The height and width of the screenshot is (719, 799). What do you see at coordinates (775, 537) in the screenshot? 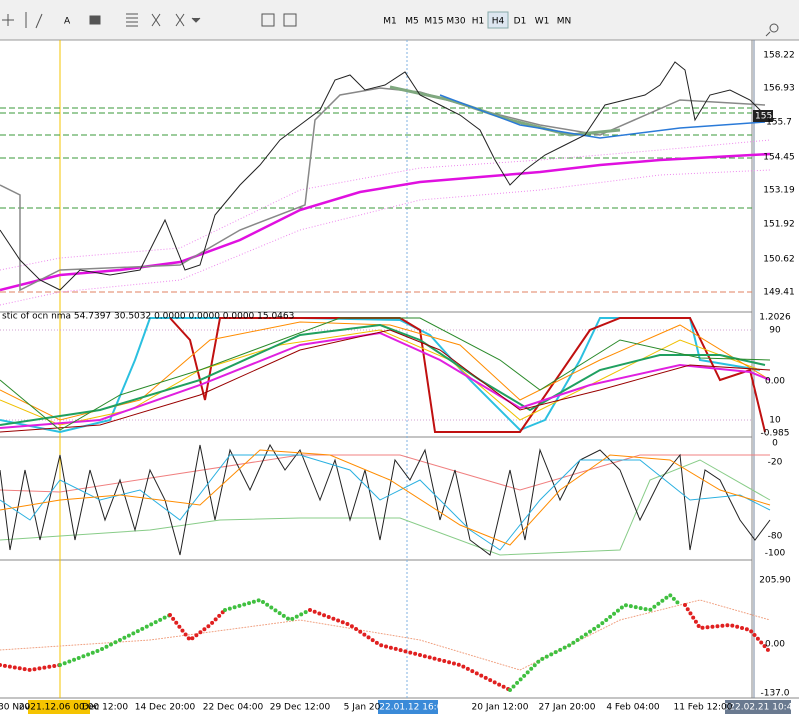
I see `indicator-scale-label: -80` at bounding box center [775, 537].